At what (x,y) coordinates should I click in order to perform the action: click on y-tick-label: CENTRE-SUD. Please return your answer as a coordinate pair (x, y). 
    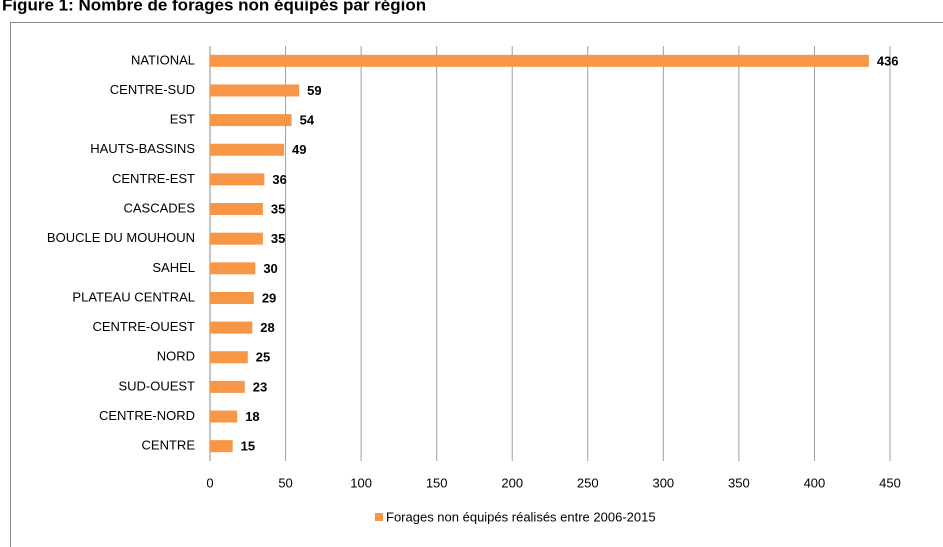
    Looking at the image, I should click on (152, 89).